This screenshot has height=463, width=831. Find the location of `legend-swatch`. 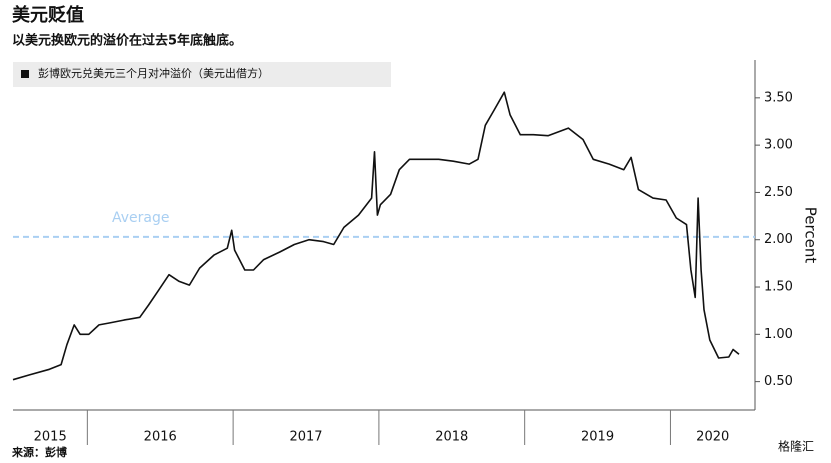

legend-swatch is located at coordinates (25, 74).